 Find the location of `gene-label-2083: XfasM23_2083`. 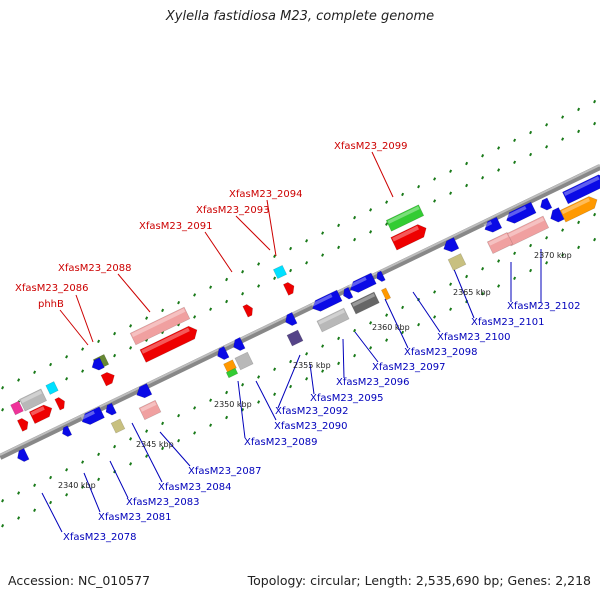

gene-label-2083: XfasM23_2083 is located at coordinates (163, 502).